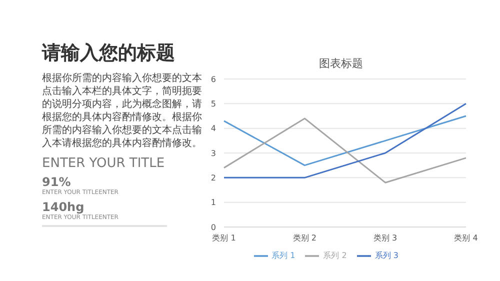  I want to click on chart-title: 图表标题, so click(341, 63).